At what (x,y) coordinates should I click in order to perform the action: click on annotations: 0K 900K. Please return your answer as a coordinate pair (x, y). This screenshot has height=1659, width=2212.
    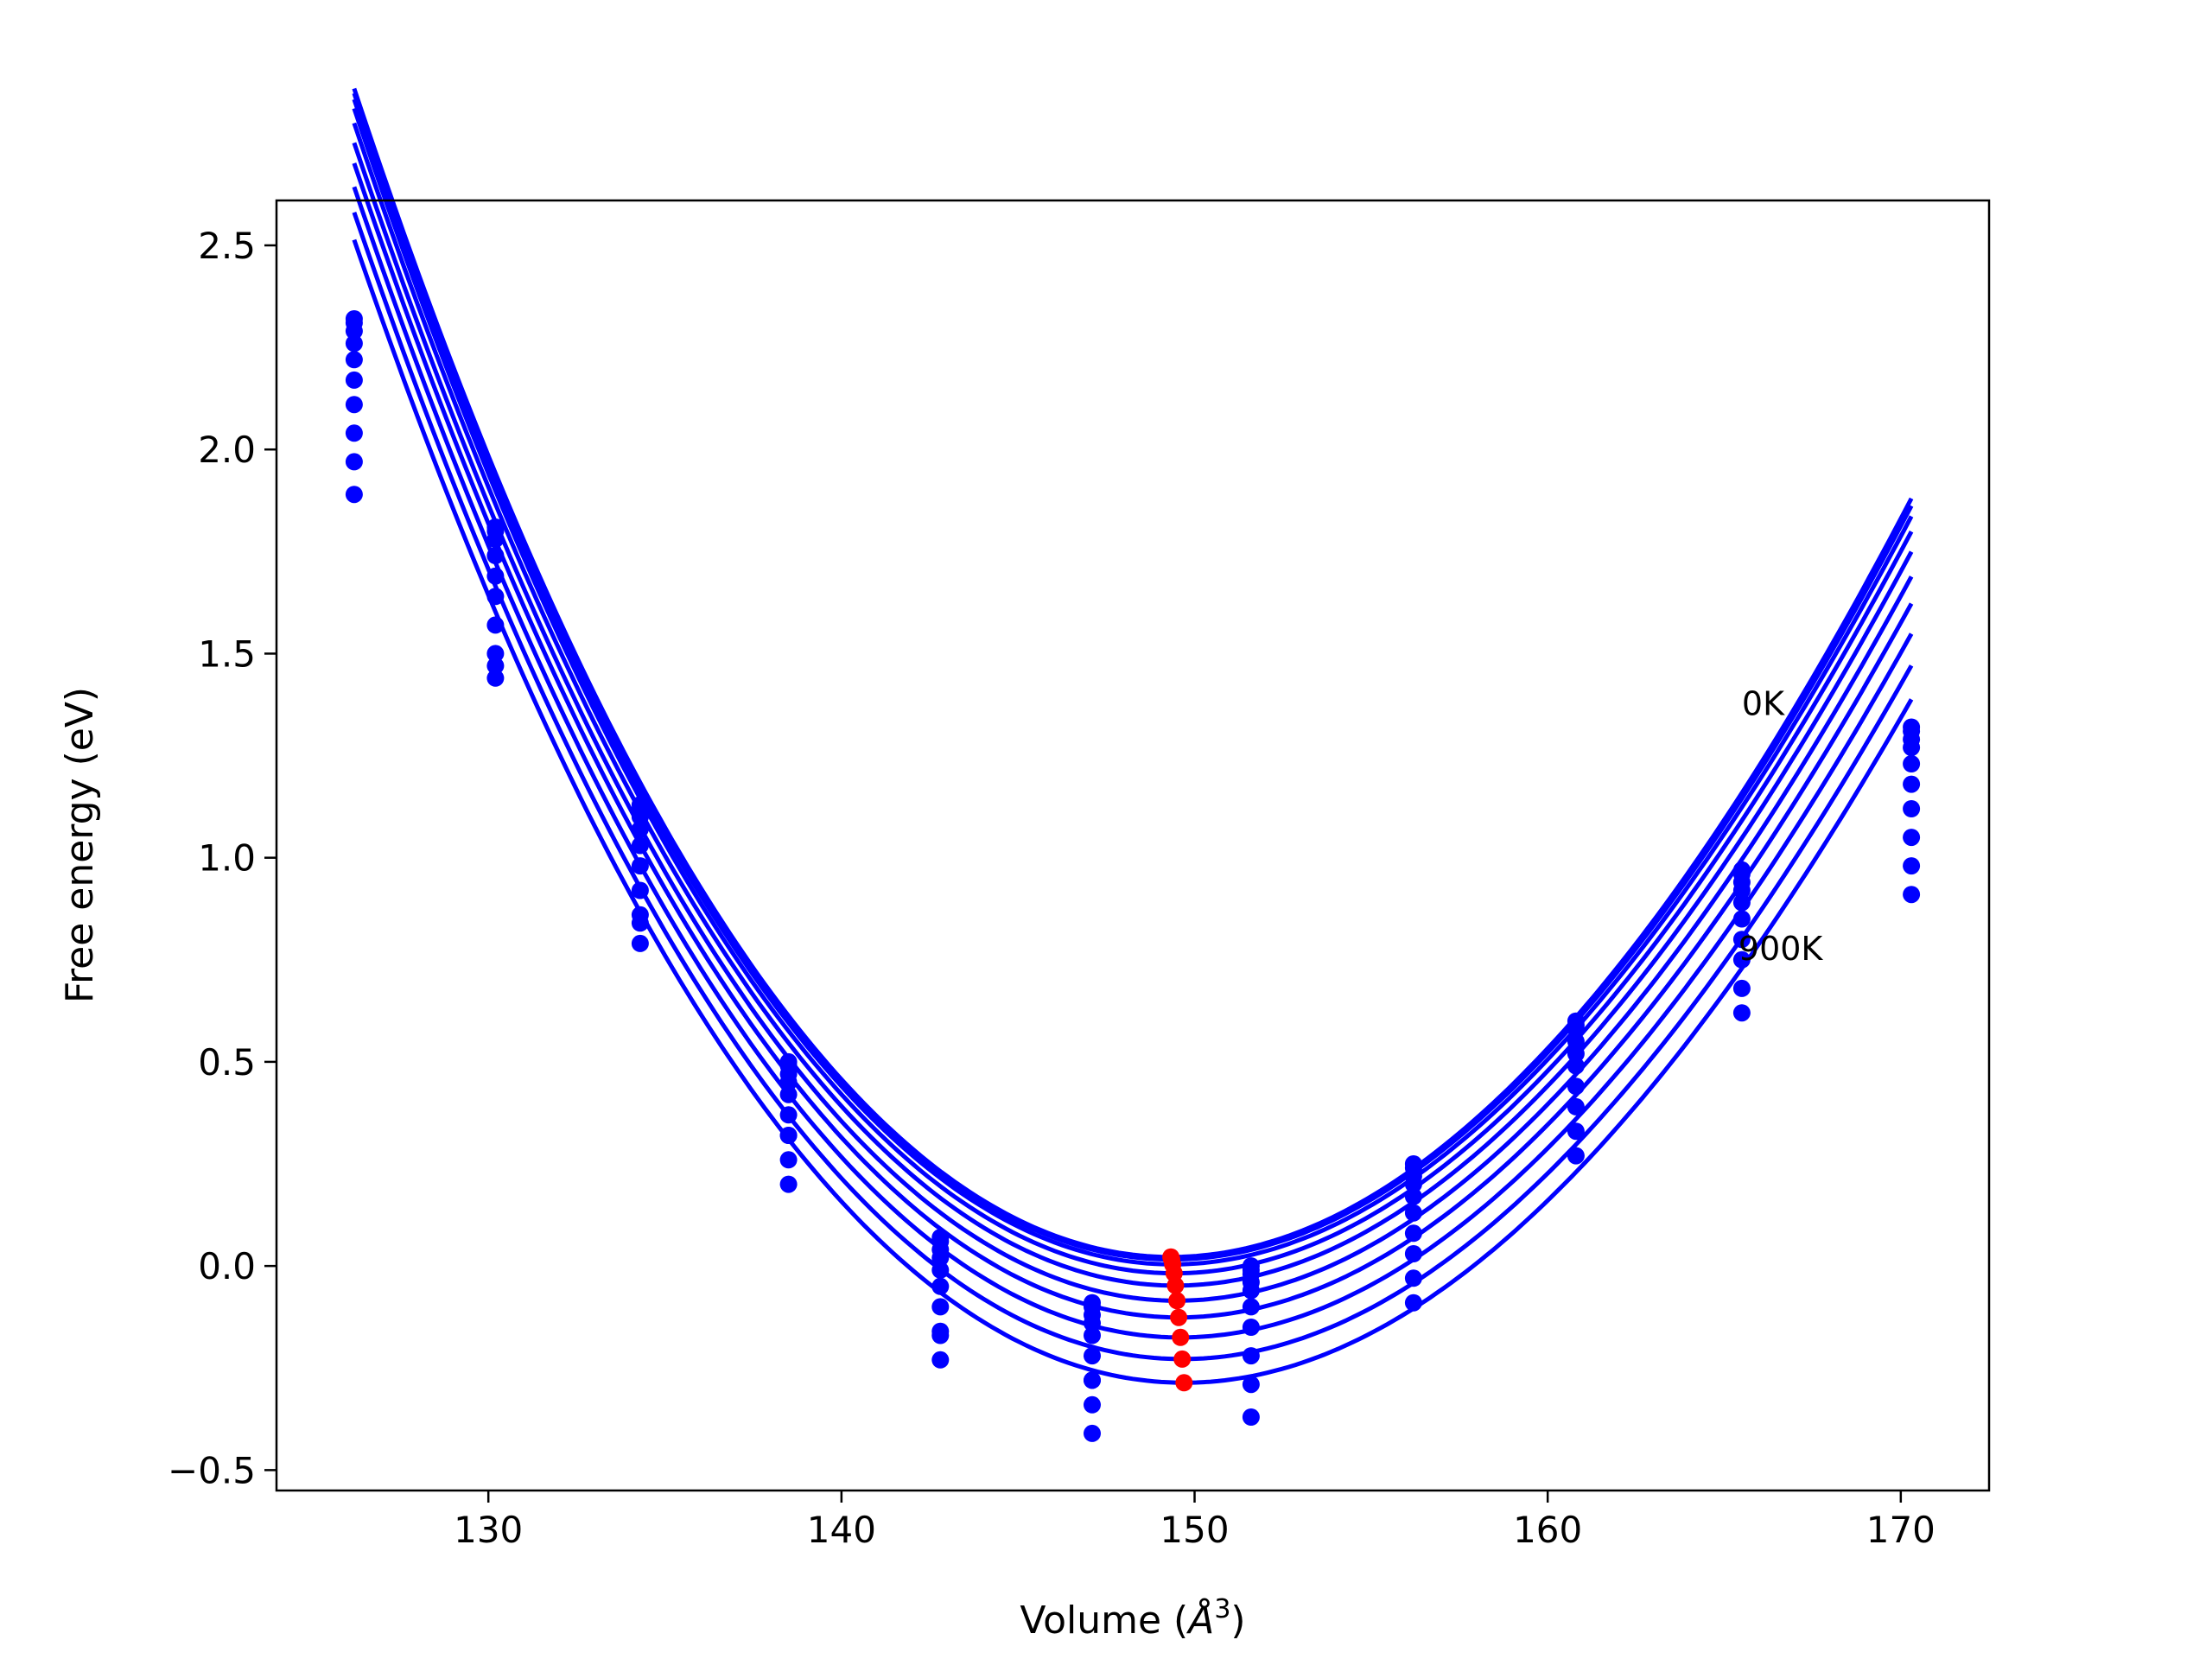
    Looking at the image, I should click on (1781, 826).